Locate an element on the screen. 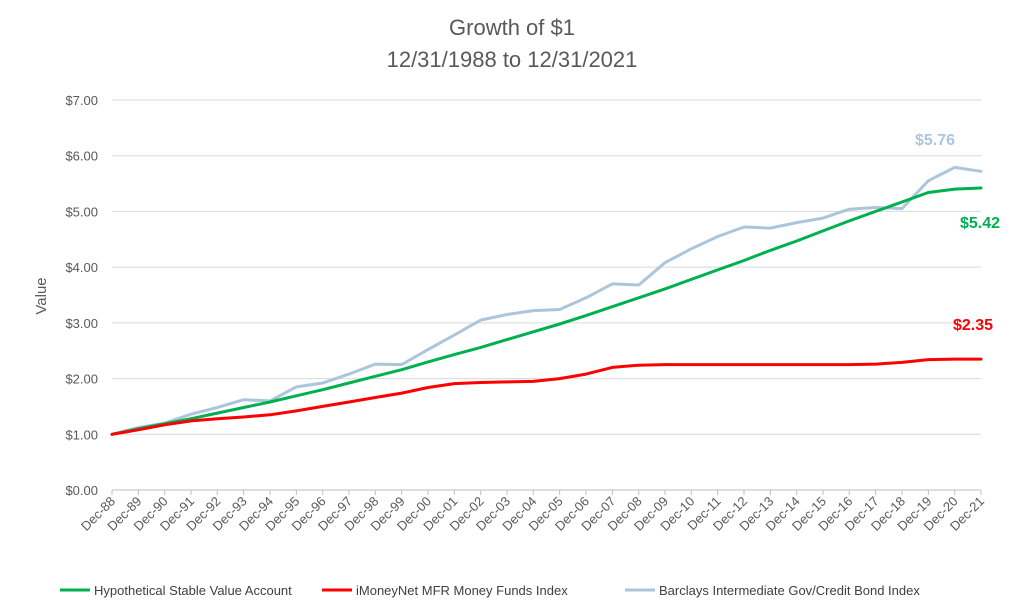 The width and height of the screenshot is (1024, 614). y-tick-labels: $0.00 $1.00 $2.00 $3.00 $4.00 $5.00 $6.00 $7.00 is located at coordinates (81, 295).